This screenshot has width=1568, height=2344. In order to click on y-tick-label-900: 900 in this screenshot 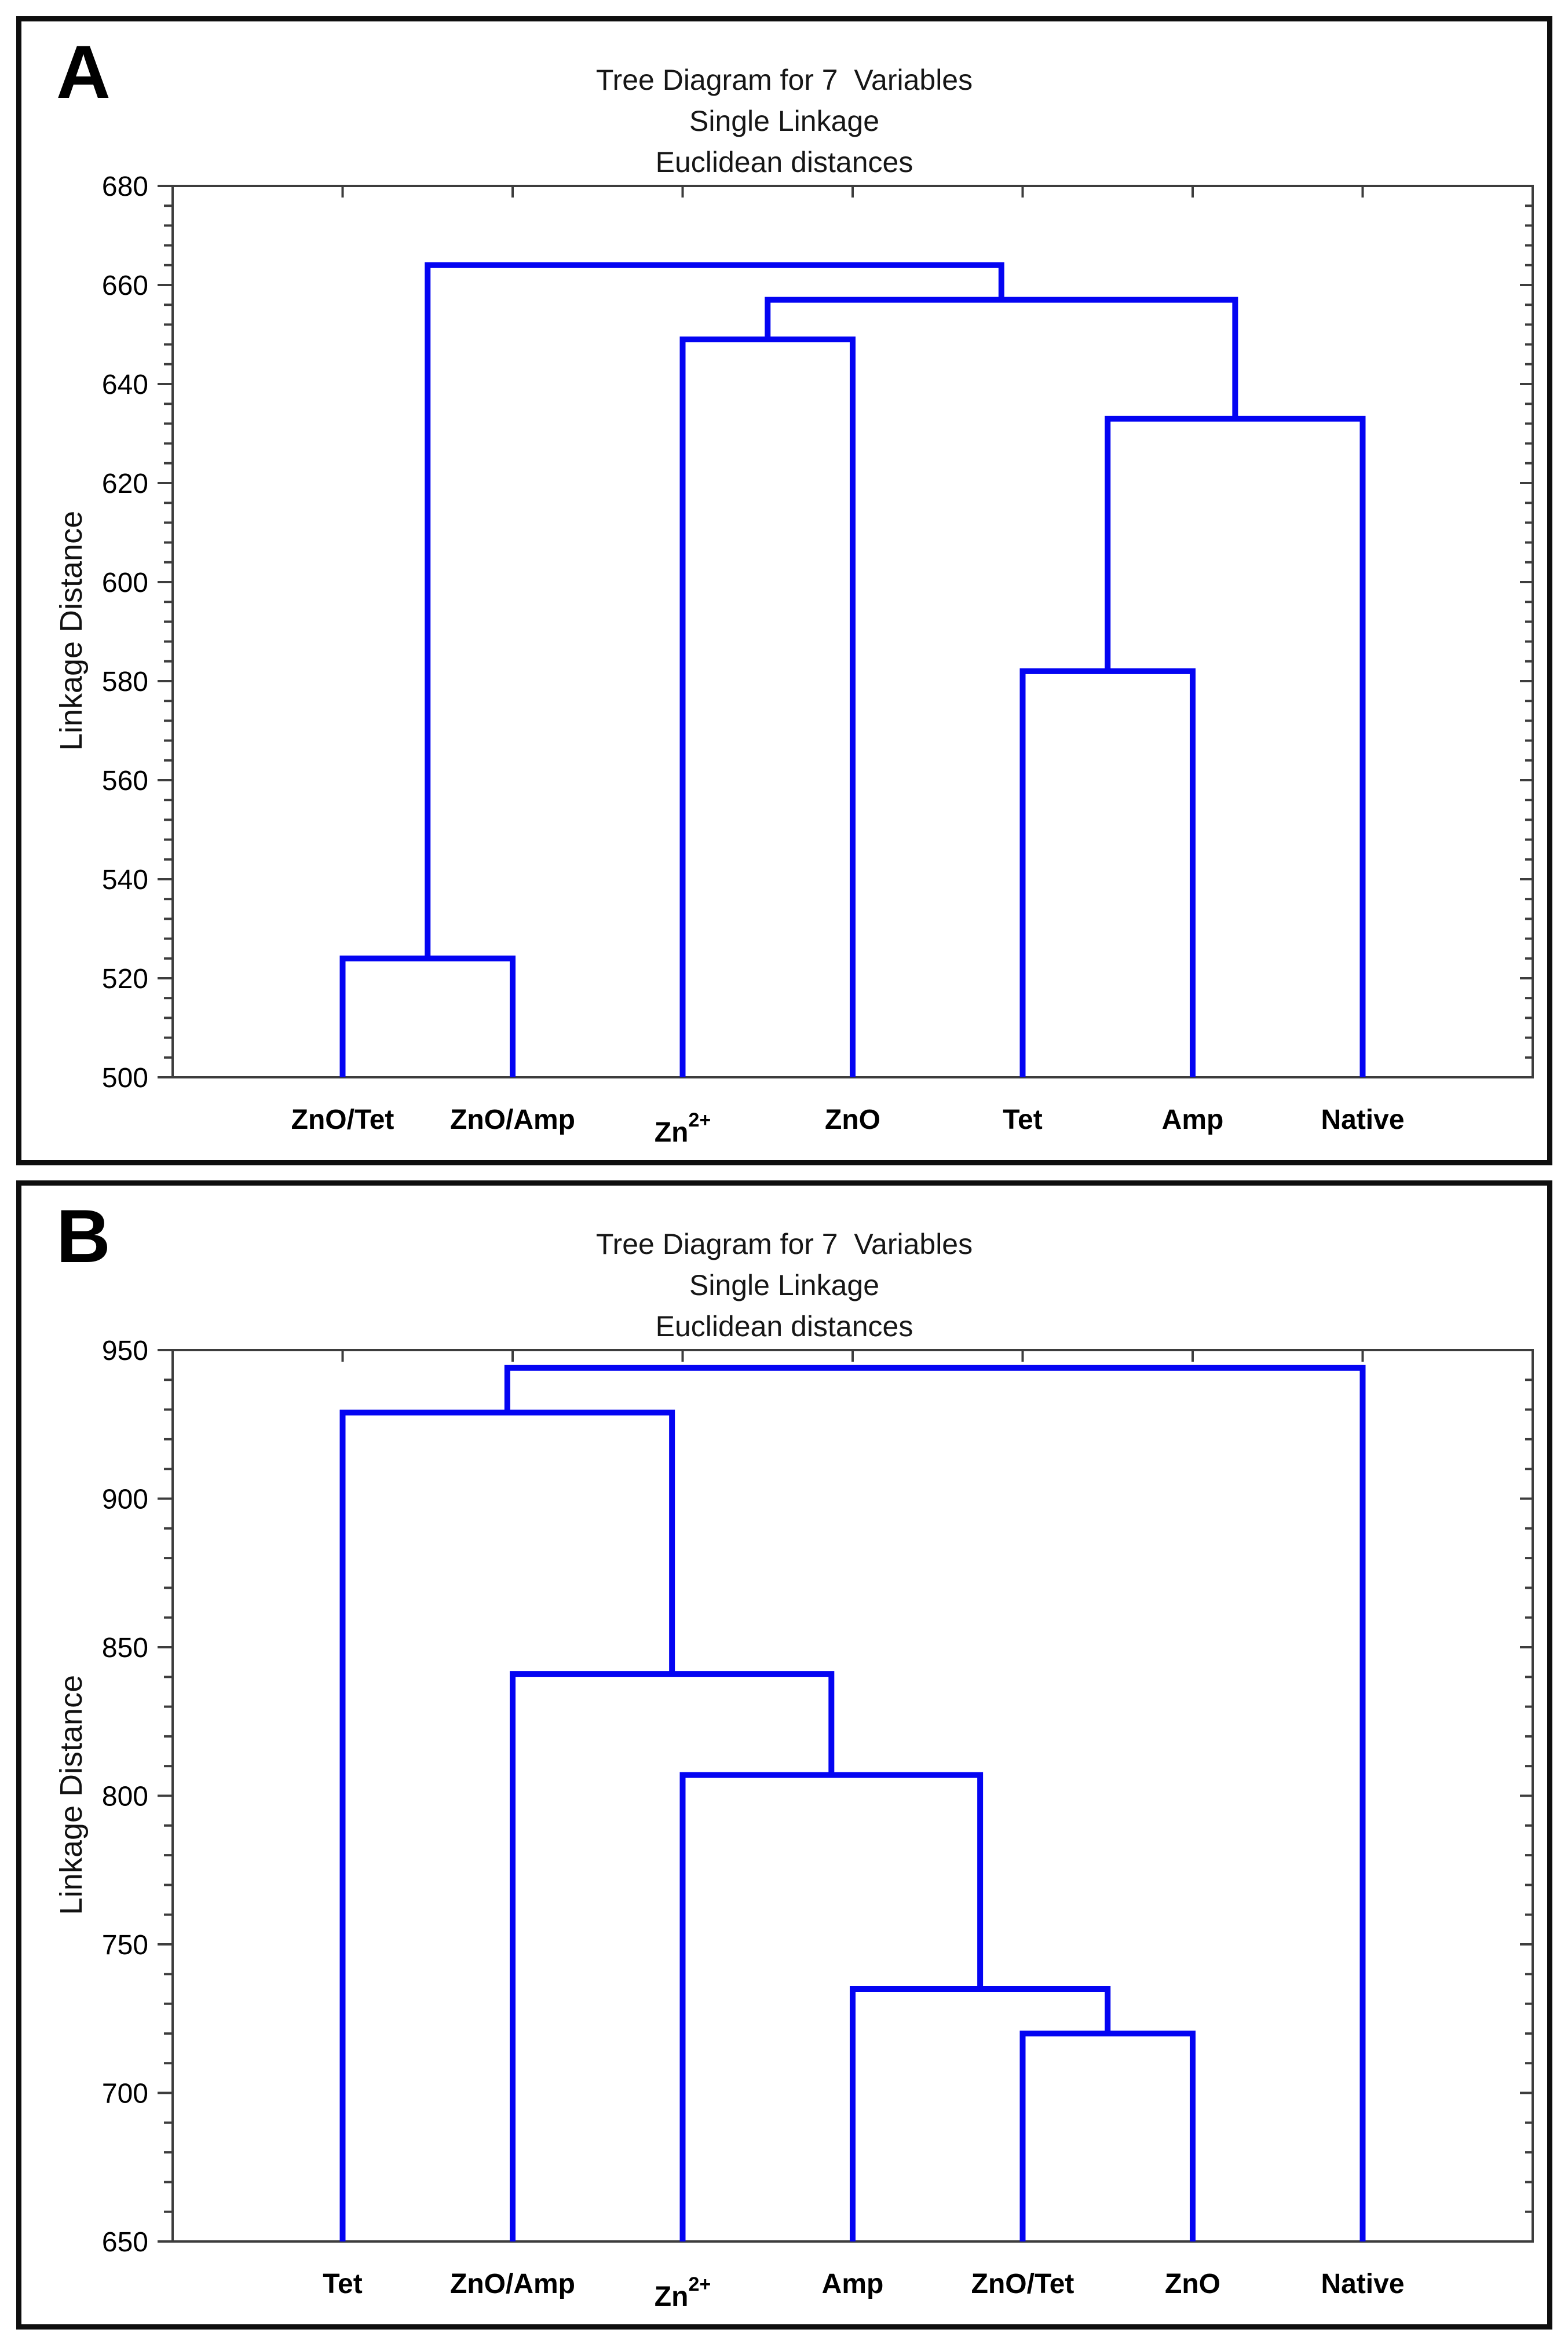, I will do `click(125, 1499)`.